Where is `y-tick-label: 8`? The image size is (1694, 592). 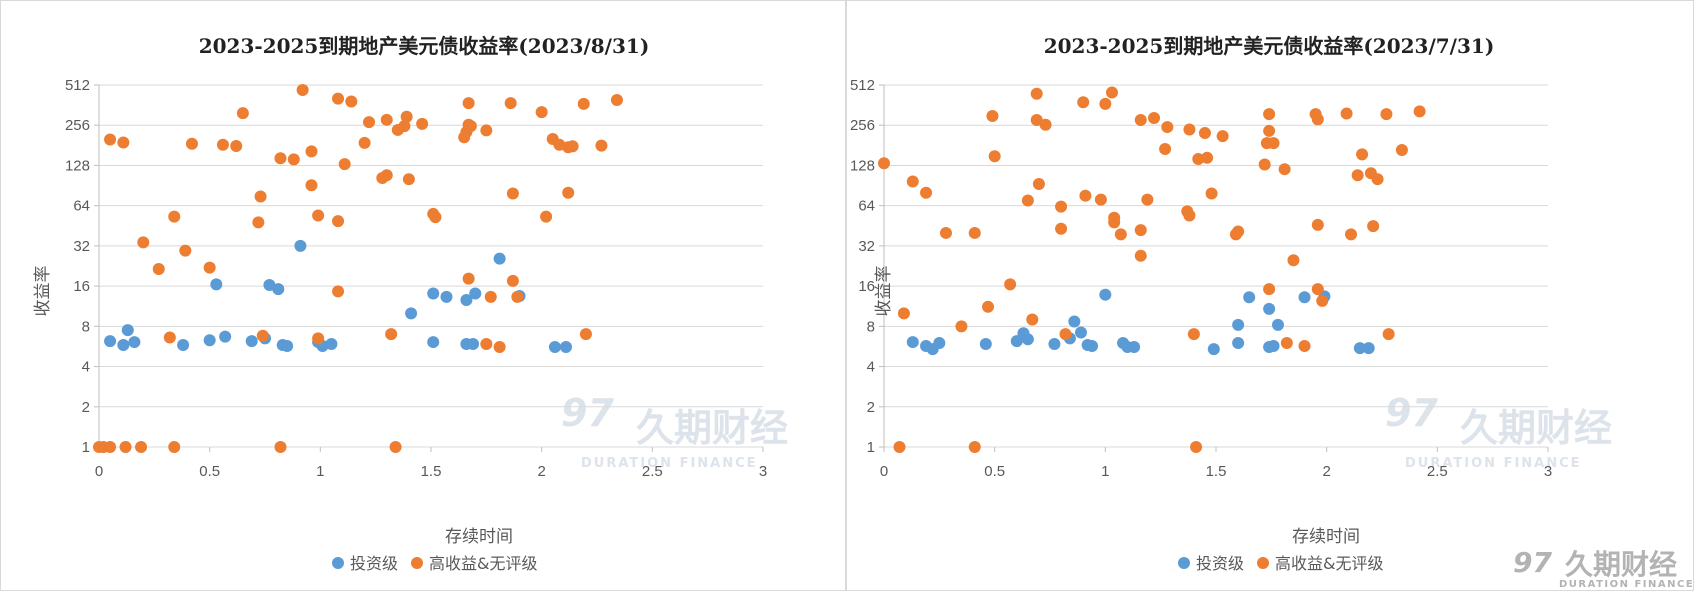
y-tick-label: 8 is located at coordinates (871, 326).